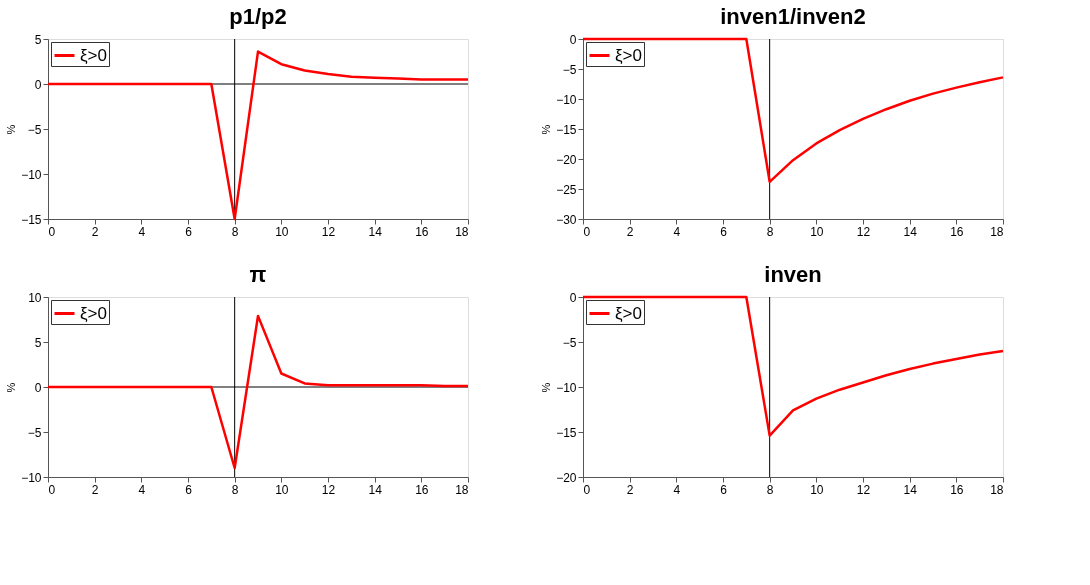 The height and width of the screenshot is (585, 1090). I want to click on chart-title: inven, so click(793, 274).